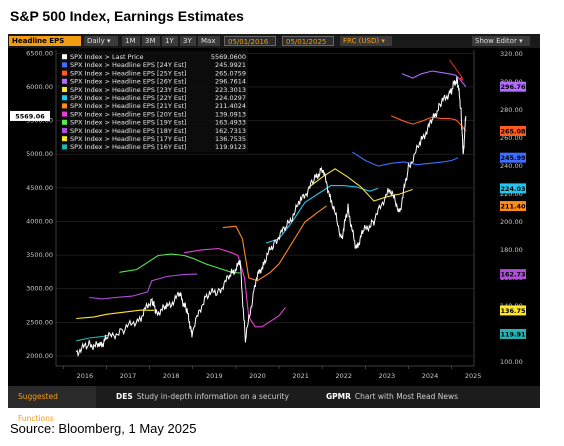  Describe the element at coordinates (128, 106) in the screenshot. I see `legend-label: SPX Index > Headline EPS [21Y Est]` at that location.